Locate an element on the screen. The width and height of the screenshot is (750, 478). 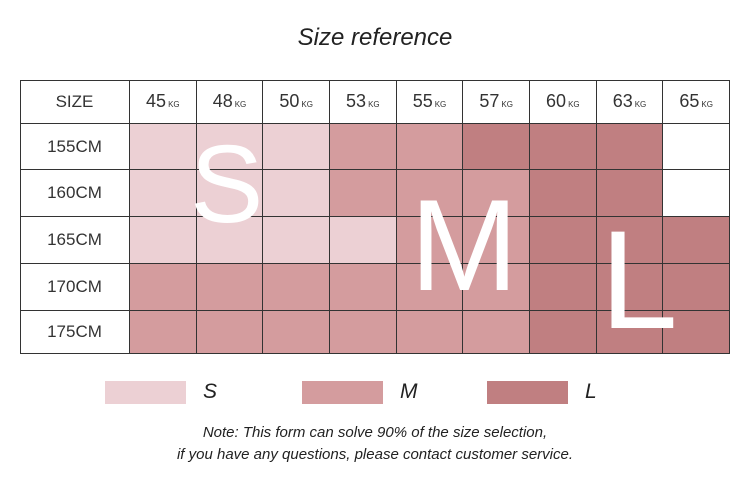
weight-header: 50 KG is located at coordinates (296, 102).